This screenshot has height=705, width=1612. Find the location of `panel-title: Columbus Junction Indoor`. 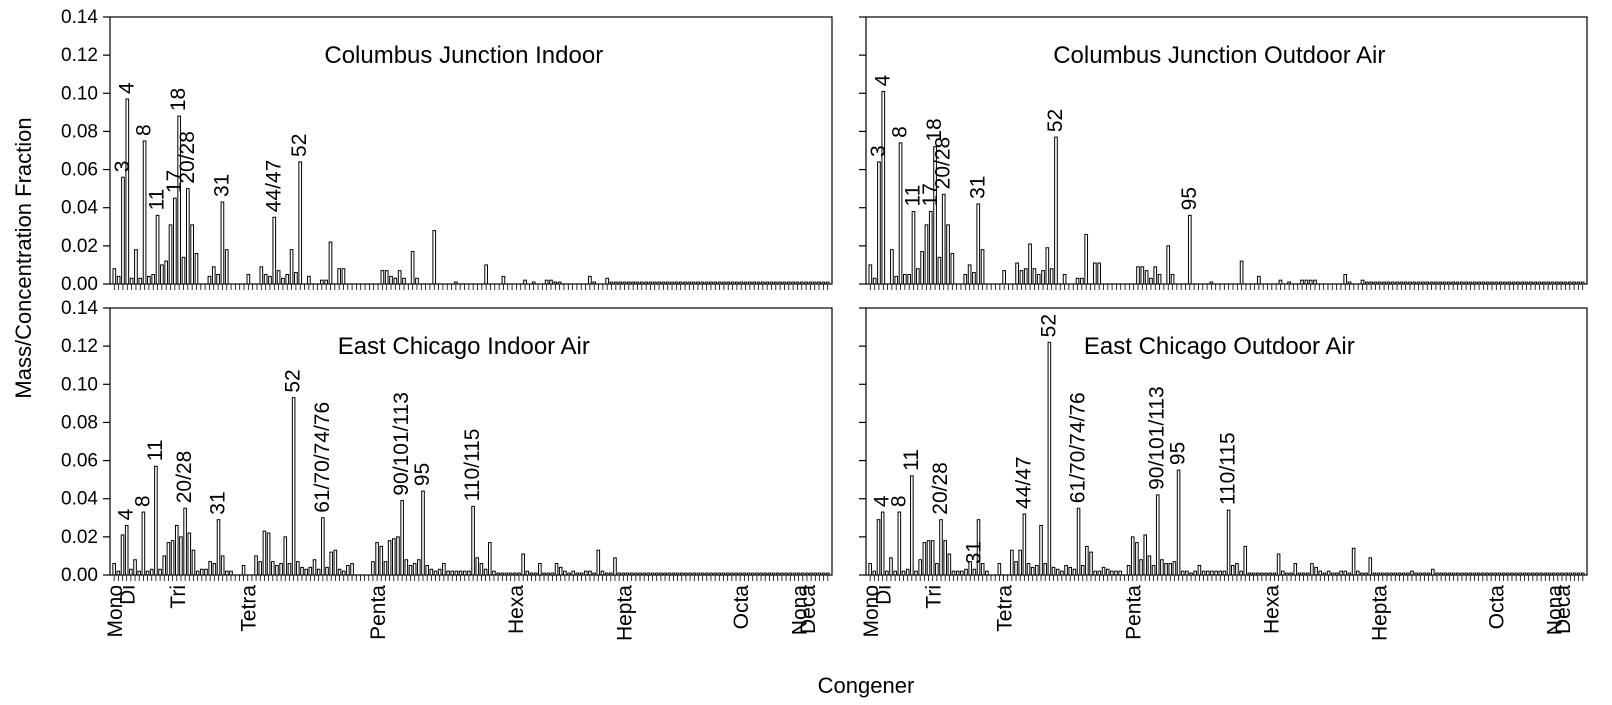

panel-title: Columbus Junction Indoor is located at coordinates (463, 55).